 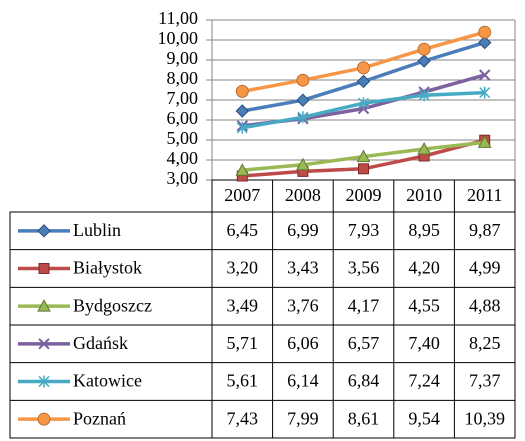 What do you see at coordinates (107, 268) in the screenshot?
I see `legend-label: Białystok` at bounding box center [107, 268].